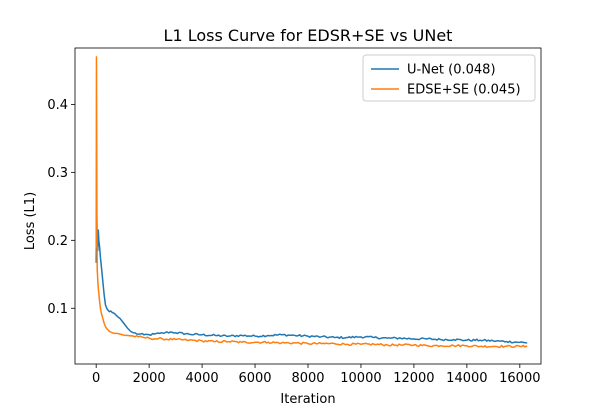 This screenshot has width=602, height=408. I want to click on x-tick-label: 10000, so click(360, 378).